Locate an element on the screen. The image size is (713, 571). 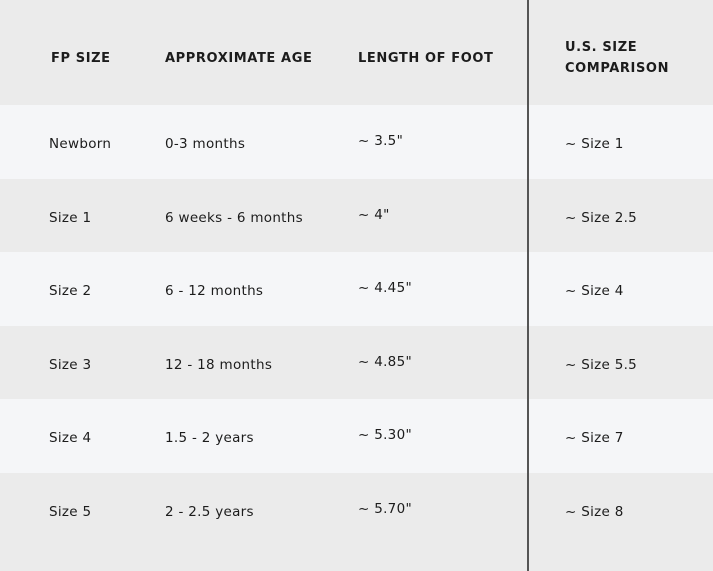
header-fp-size: FP SIZE is located at coordinates (81, 58).